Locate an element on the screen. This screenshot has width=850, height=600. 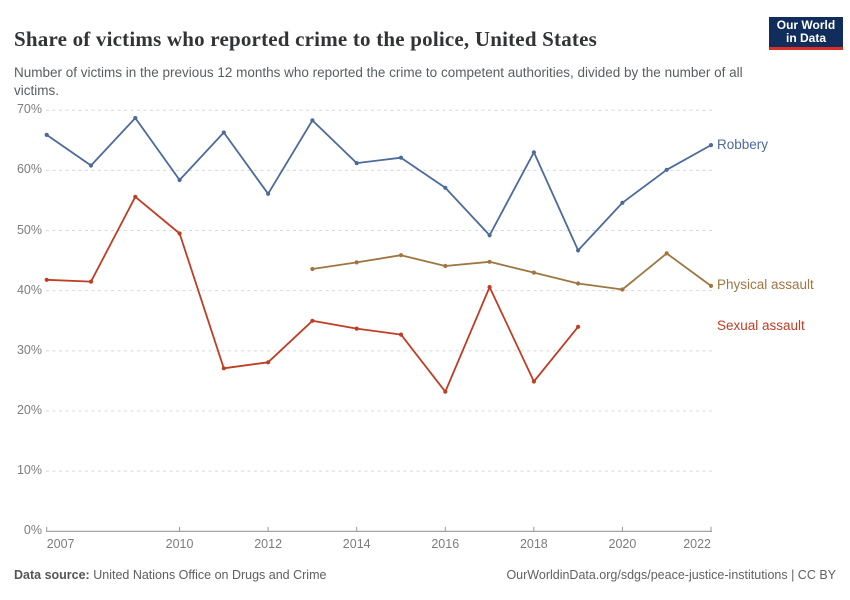
y-axis-tick-label: 60% is located at coordinates (29, 169).